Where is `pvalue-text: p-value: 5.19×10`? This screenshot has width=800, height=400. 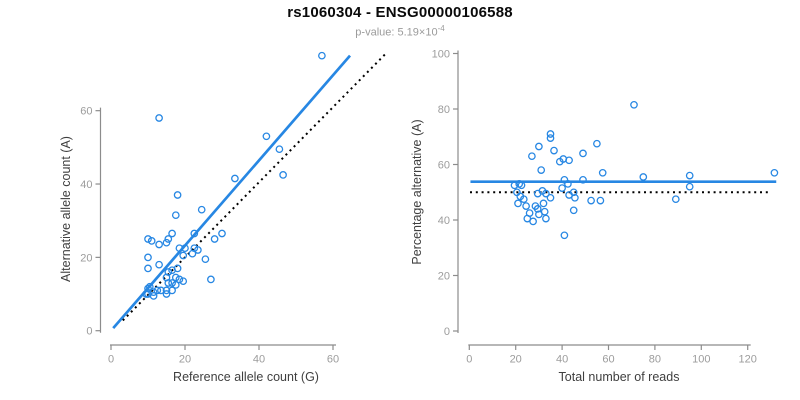 pvalue-text: p-value: 5.19×10 is located at coordinates (396, 32).